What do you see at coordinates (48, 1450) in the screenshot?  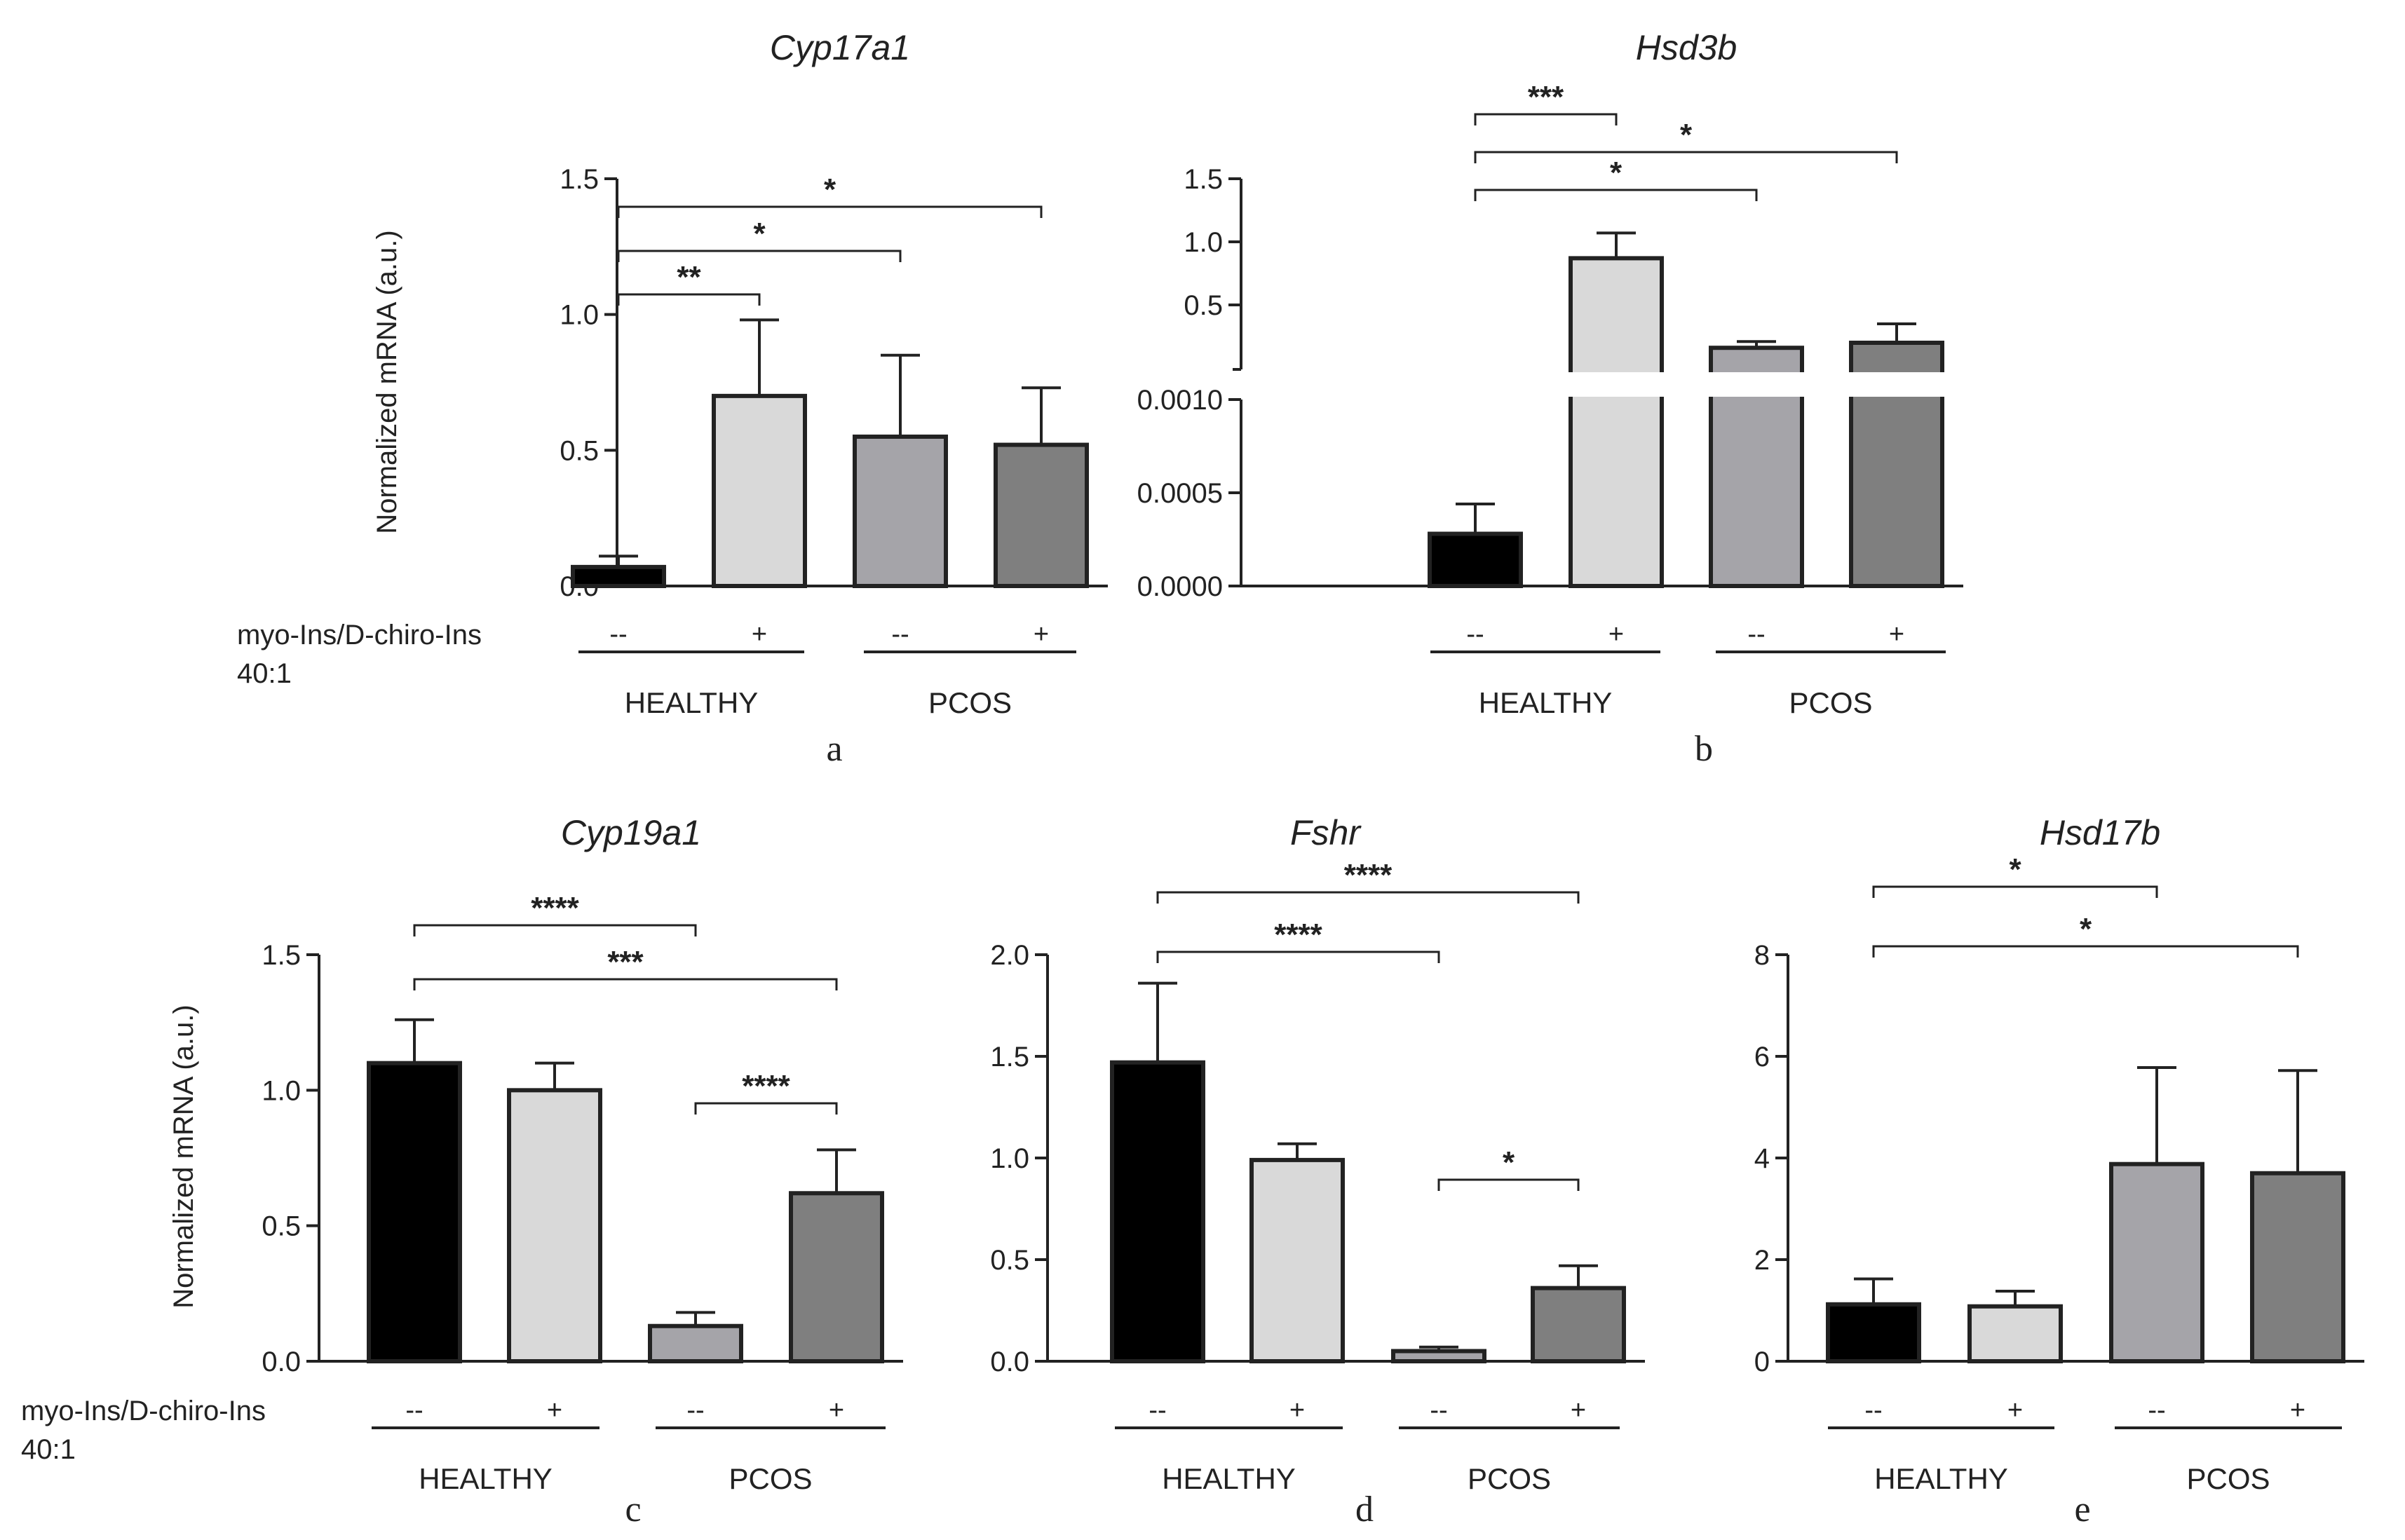 I see `treatment-ratio: 40:1` at bounding box center [48, 1450].